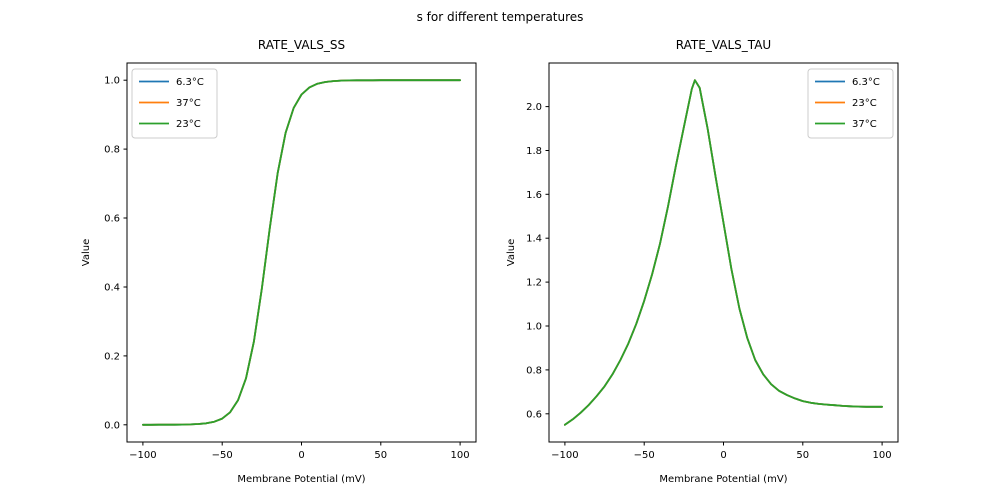 This screenshot has height=500, width=1000. I want to click on legend: 6.3°C 37°C 23°C, so click(174, 103).